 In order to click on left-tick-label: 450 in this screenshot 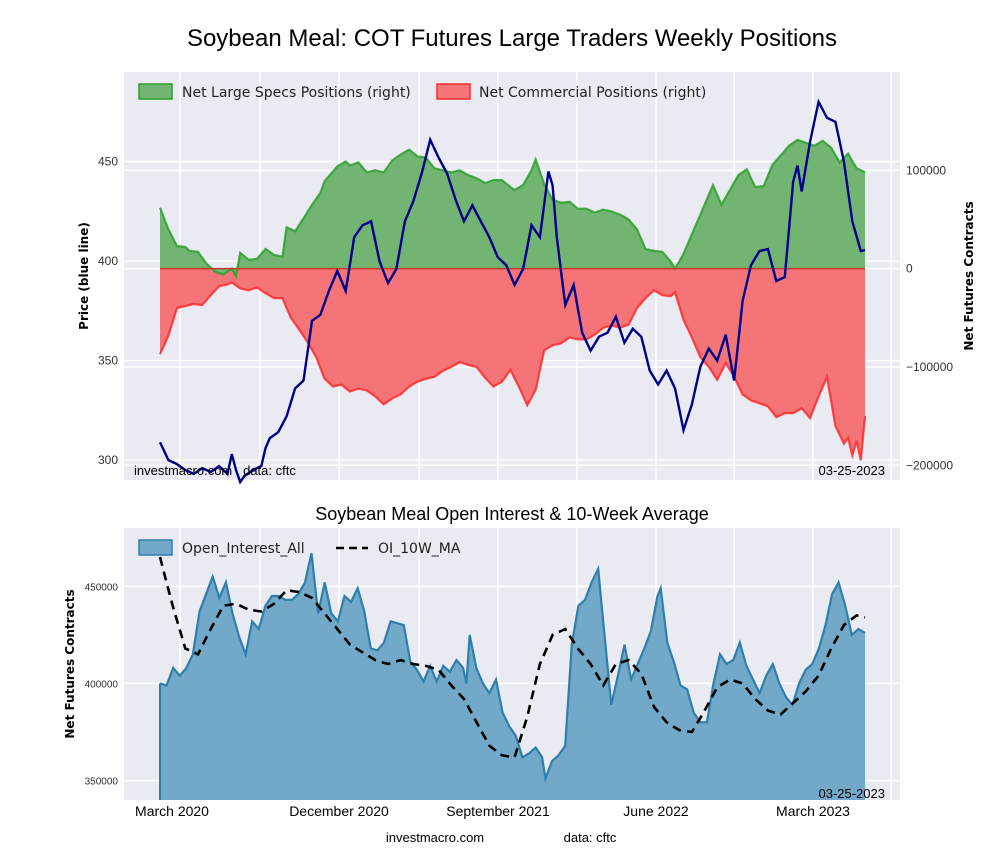, I will do `click(108, 162)`.